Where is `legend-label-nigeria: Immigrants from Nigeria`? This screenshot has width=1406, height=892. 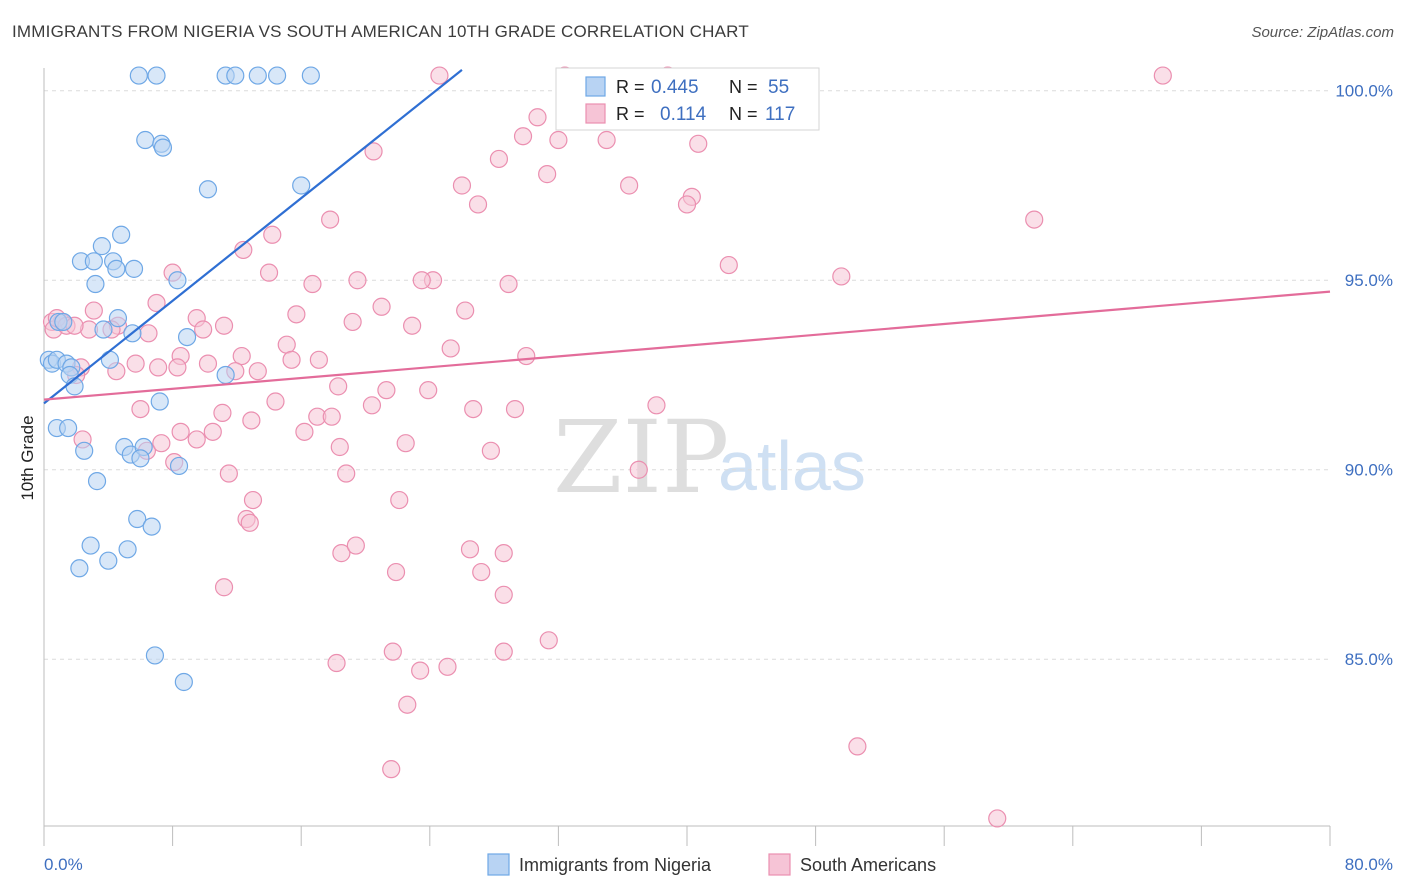 legend-label-nigeria: Immigrants from Nigeria is located at coordinates (615, 865).